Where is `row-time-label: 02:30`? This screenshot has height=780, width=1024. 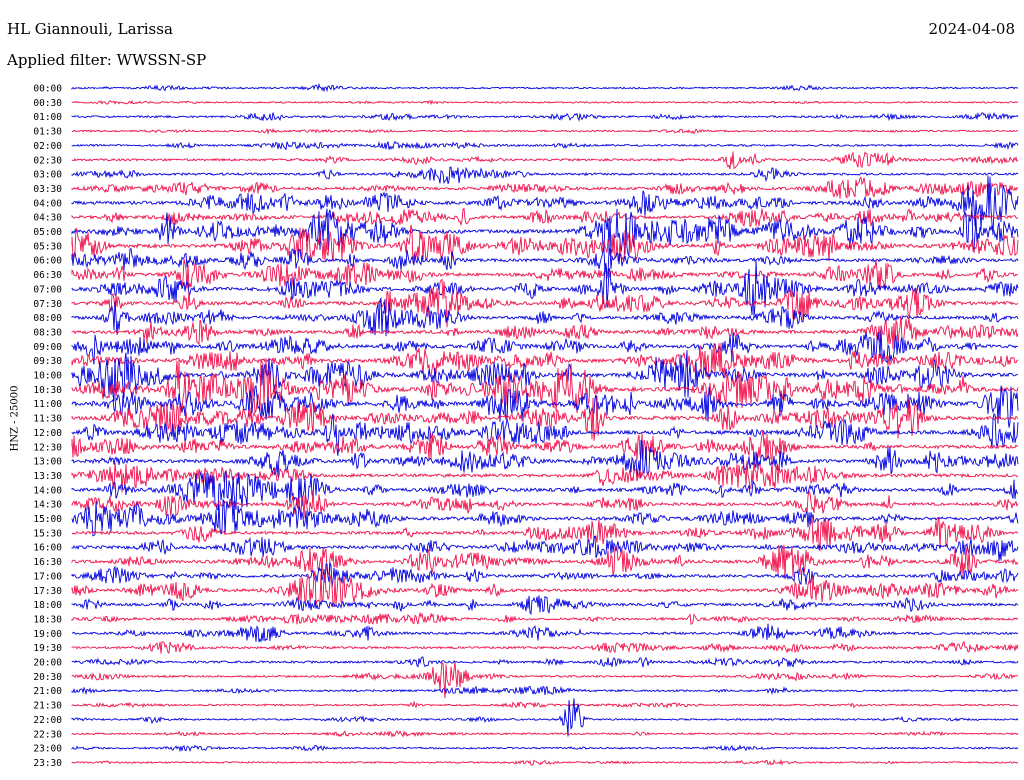 row-time-label: 02:30 is located at coordinates (47, 160).